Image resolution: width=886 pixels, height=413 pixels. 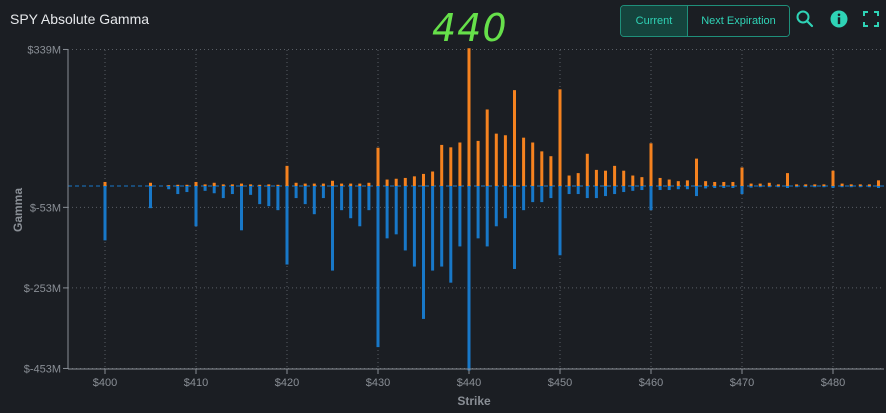 What do you see at coordinates (871, 19) in the screenshot?
I see `fullscreen-icon` at bounding box center [871, 19].